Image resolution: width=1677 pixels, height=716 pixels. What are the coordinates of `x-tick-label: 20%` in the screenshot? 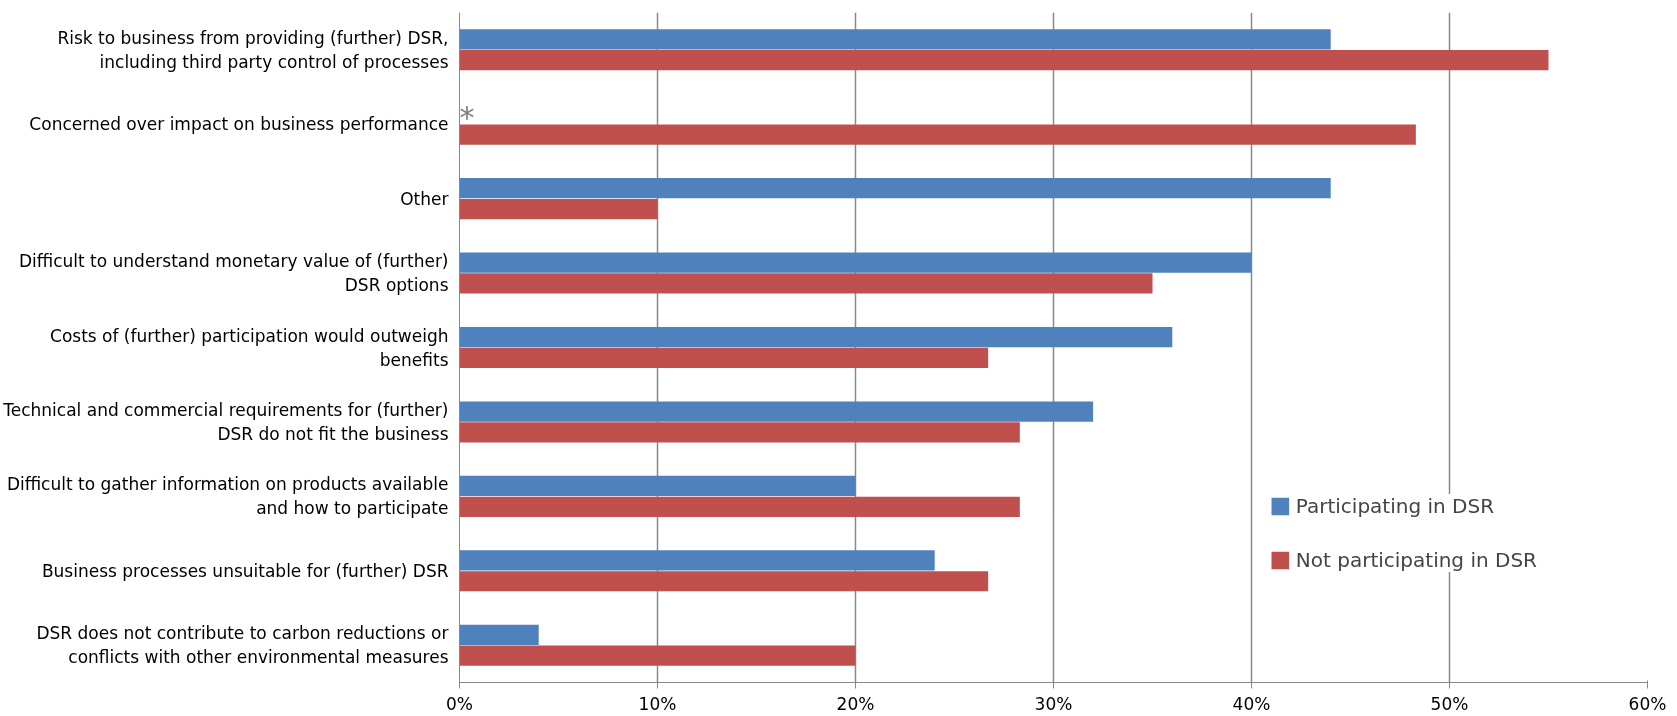 It's located at (855, 703).